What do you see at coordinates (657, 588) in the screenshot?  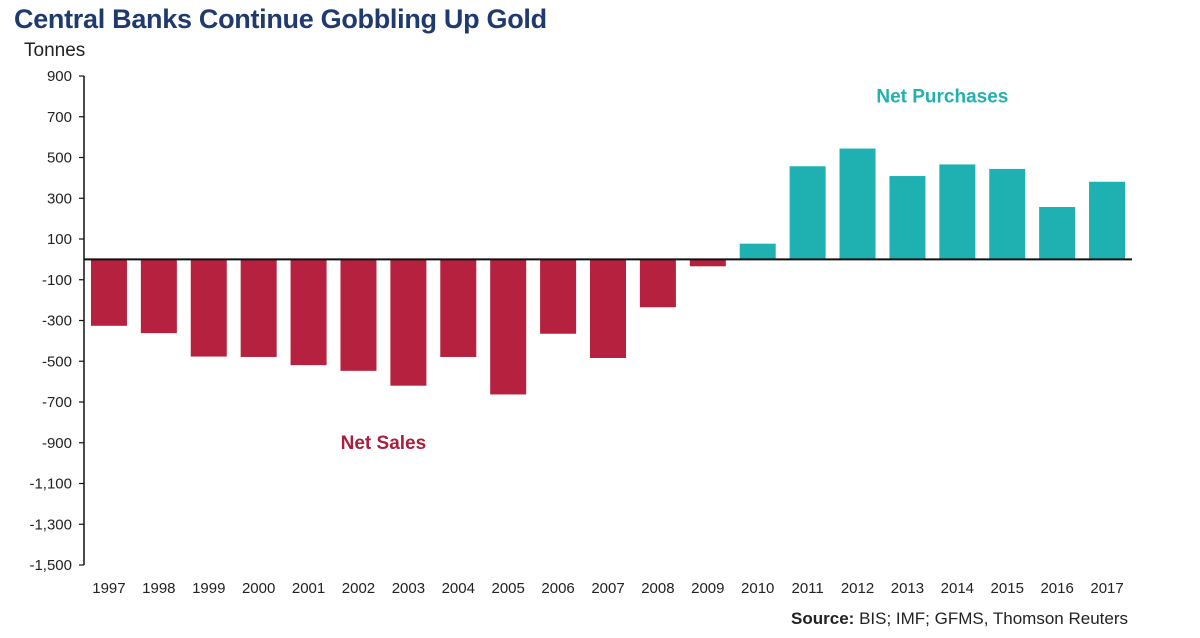 I see `x-tick-label: 2008` at bounding box center [657, 588].